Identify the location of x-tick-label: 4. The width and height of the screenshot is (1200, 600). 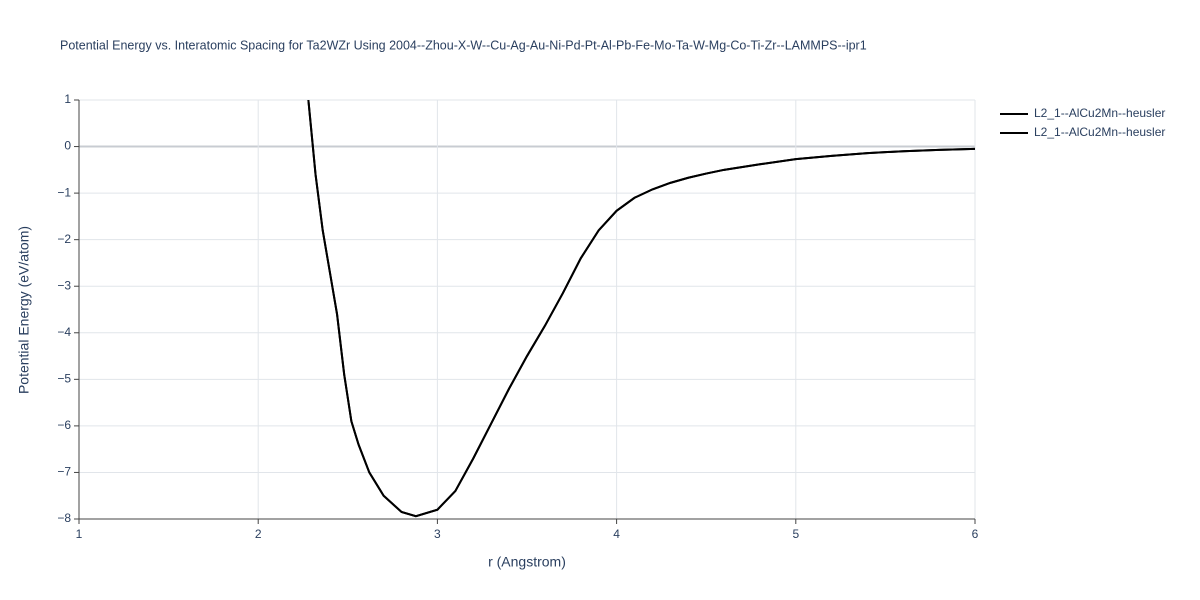
(616, 534).